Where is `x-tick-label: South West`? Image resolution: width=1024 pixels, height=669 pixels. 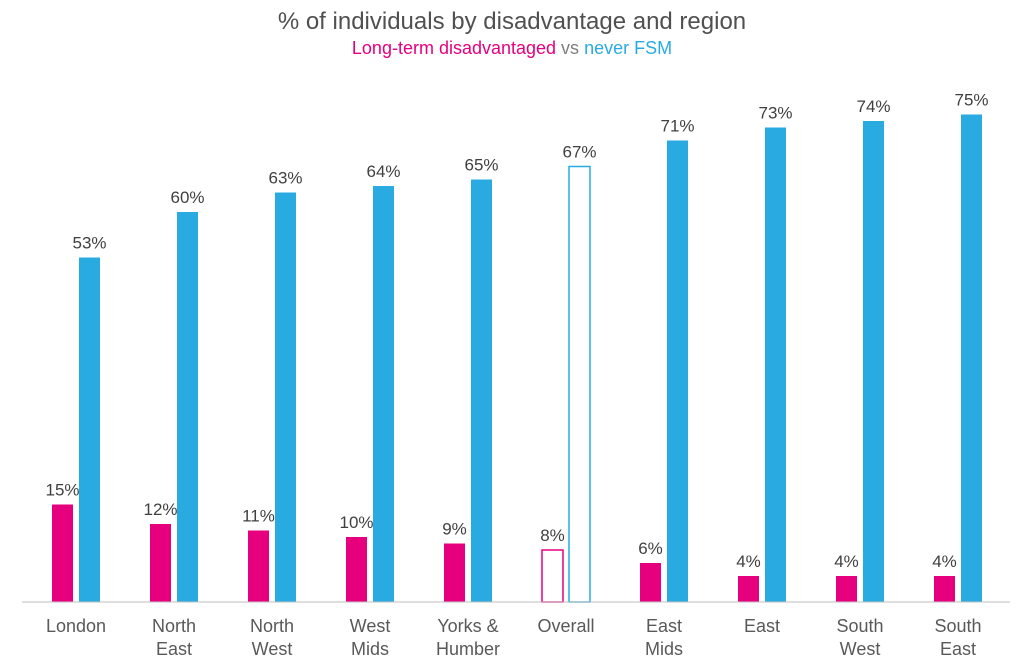 x-tick-label: South West is located at coordinates (859, 637).